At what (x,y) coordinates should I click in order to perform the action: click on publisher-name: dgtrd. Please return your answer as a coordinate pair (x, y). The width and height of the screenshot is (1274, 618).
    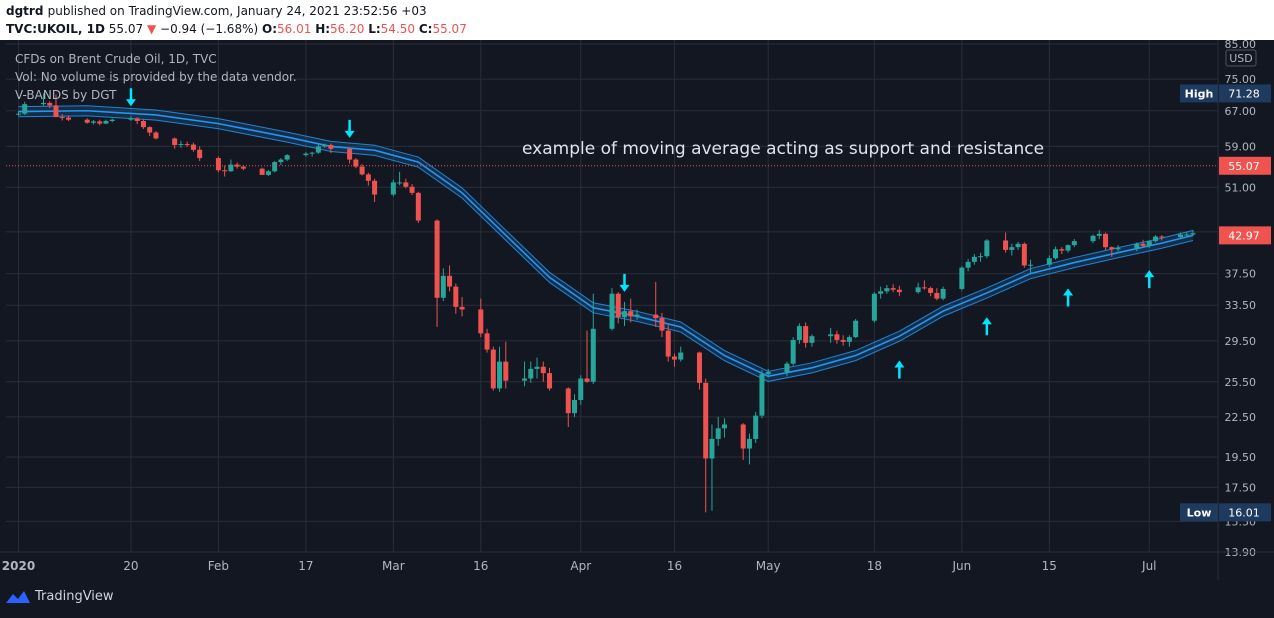
    Looking at the image, I should click on (25, 11).